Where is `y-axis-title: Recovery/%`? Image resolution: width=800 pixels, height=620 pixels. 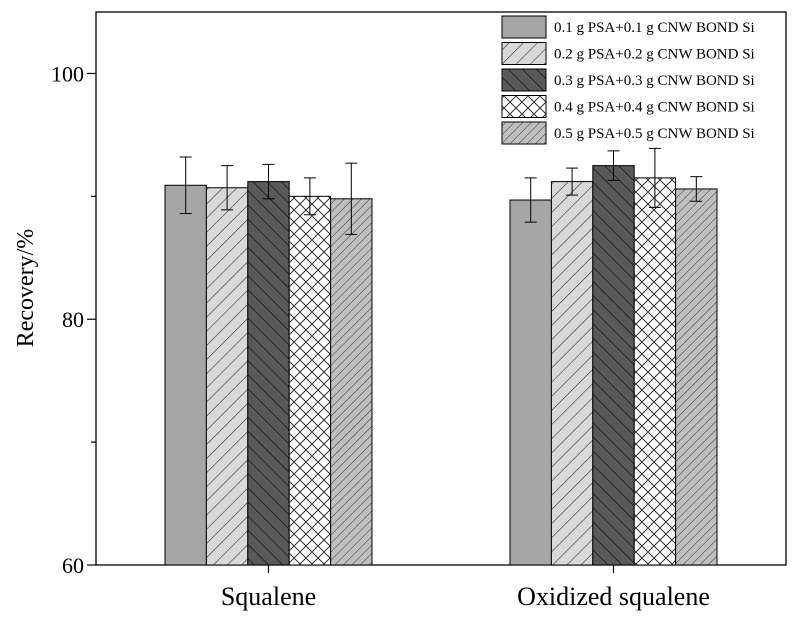
y-axis-title: Recovery/% is located at coordinates (26, 288).